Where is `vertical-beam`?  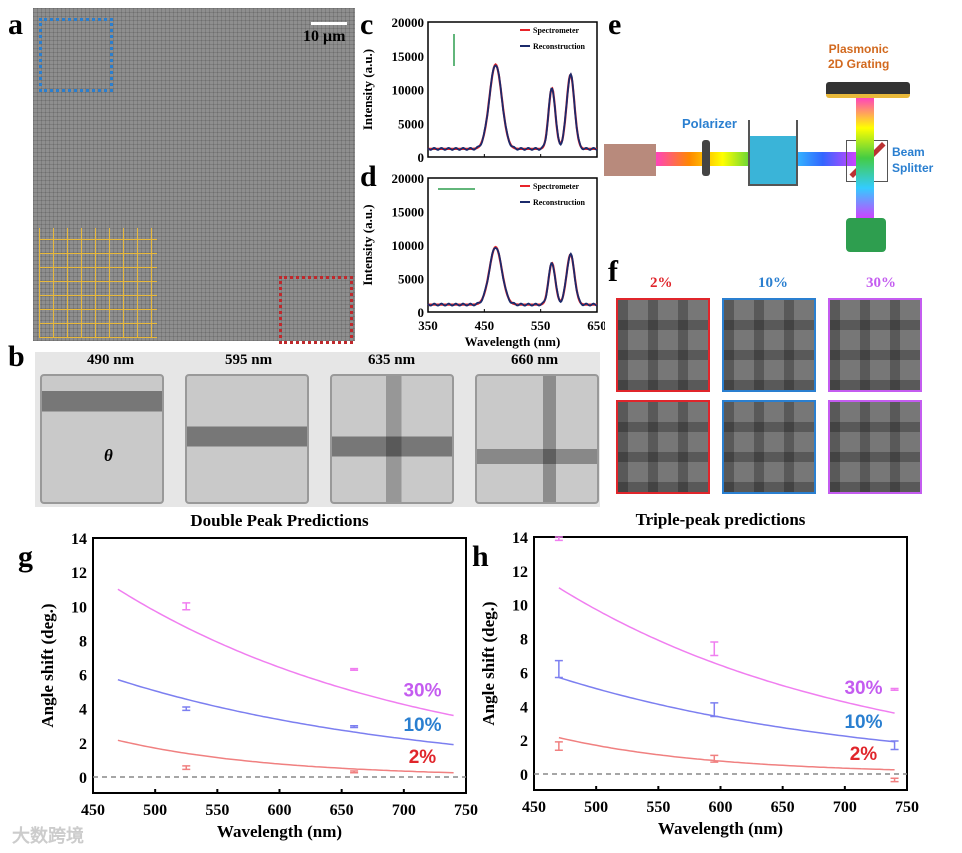
vertical-beam is located at coordinates (865, 158).